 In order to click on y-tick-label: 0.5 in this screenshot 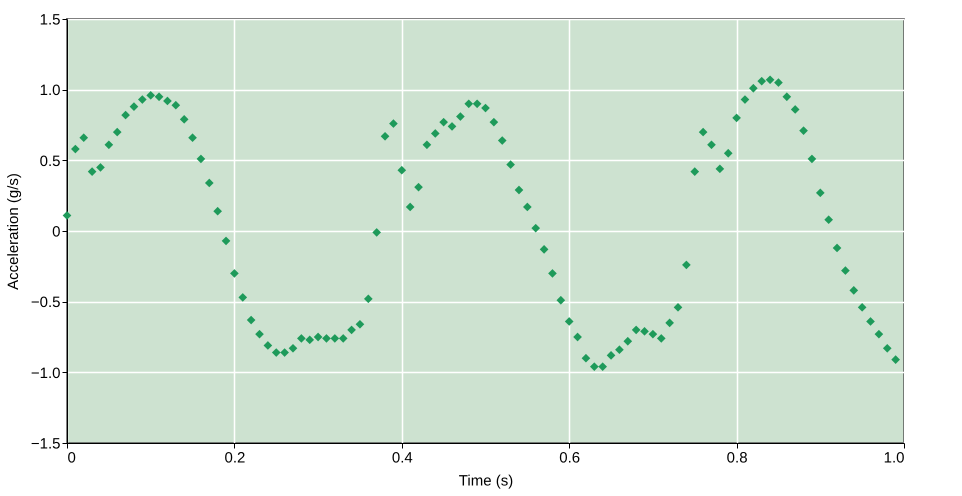, I will do `click(50, 161)`.